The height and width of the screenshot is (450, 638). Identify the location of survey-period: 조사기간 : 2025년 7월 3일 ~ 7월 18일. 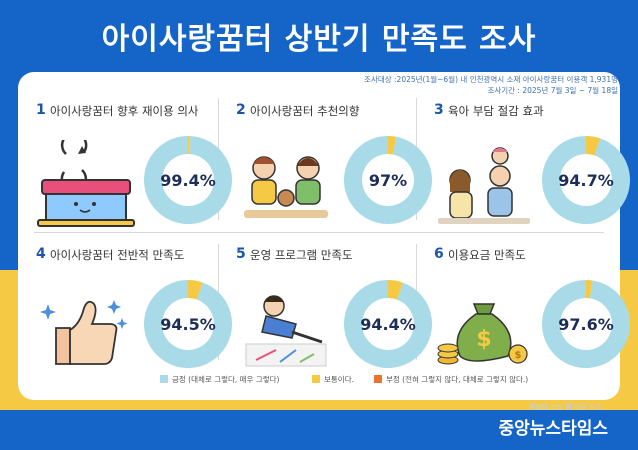
(552, 90).